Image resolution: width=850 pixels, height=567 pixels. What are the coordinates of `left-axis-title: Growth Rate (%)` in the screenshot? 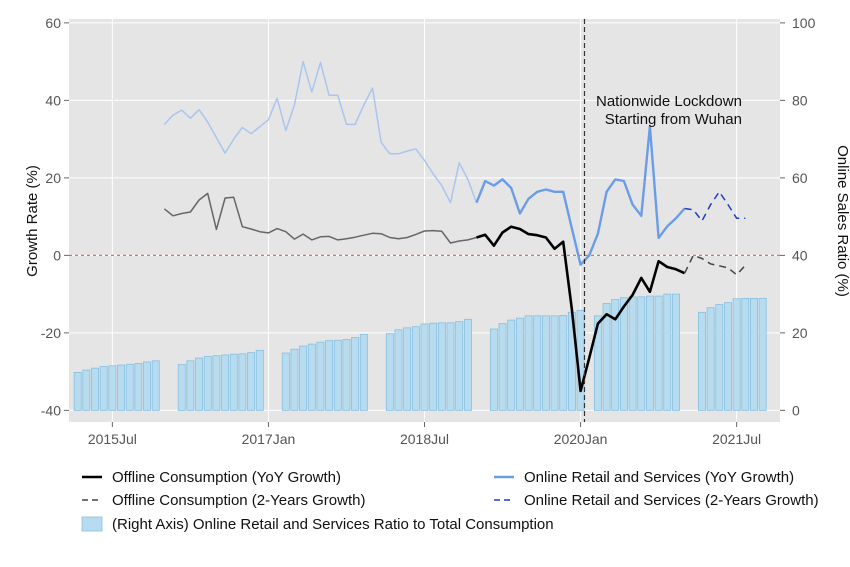 It's located at (32, 221).